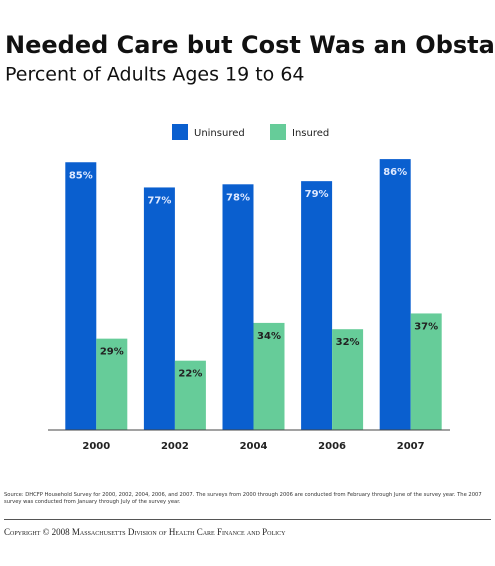 The image size is (495, 566). I want to click on value-label: 77%, so click(159, 200).